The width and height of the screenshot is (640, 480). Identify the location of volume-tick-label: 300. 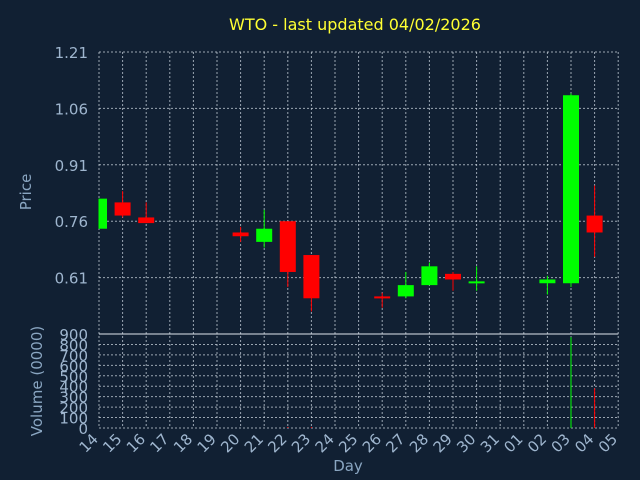
(73, 398).